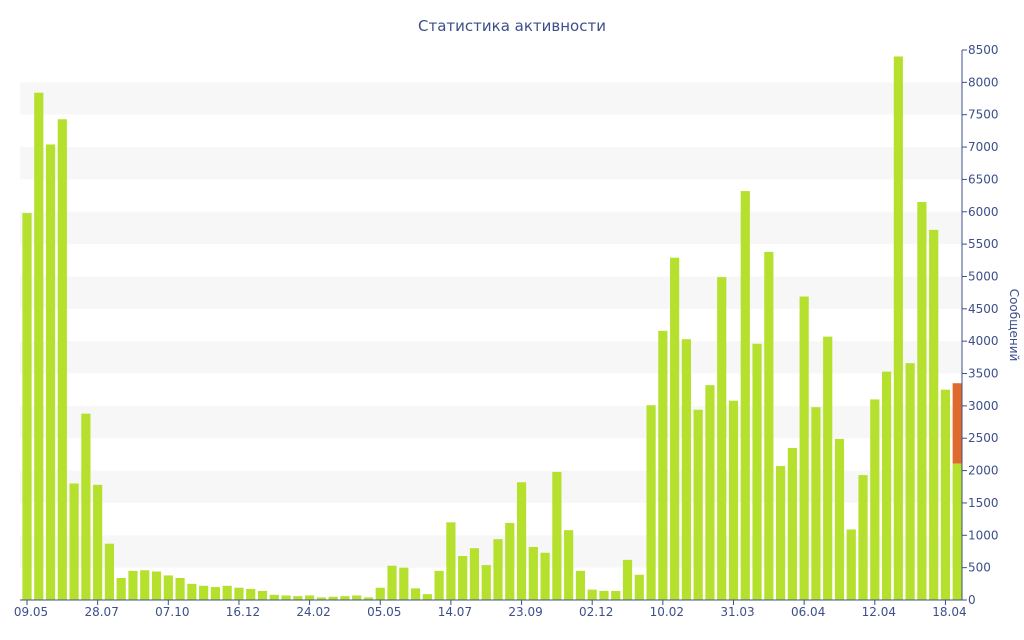 The image size is (1024, 640). I want to click on y-tick-label: 5500, so click(983, 244).